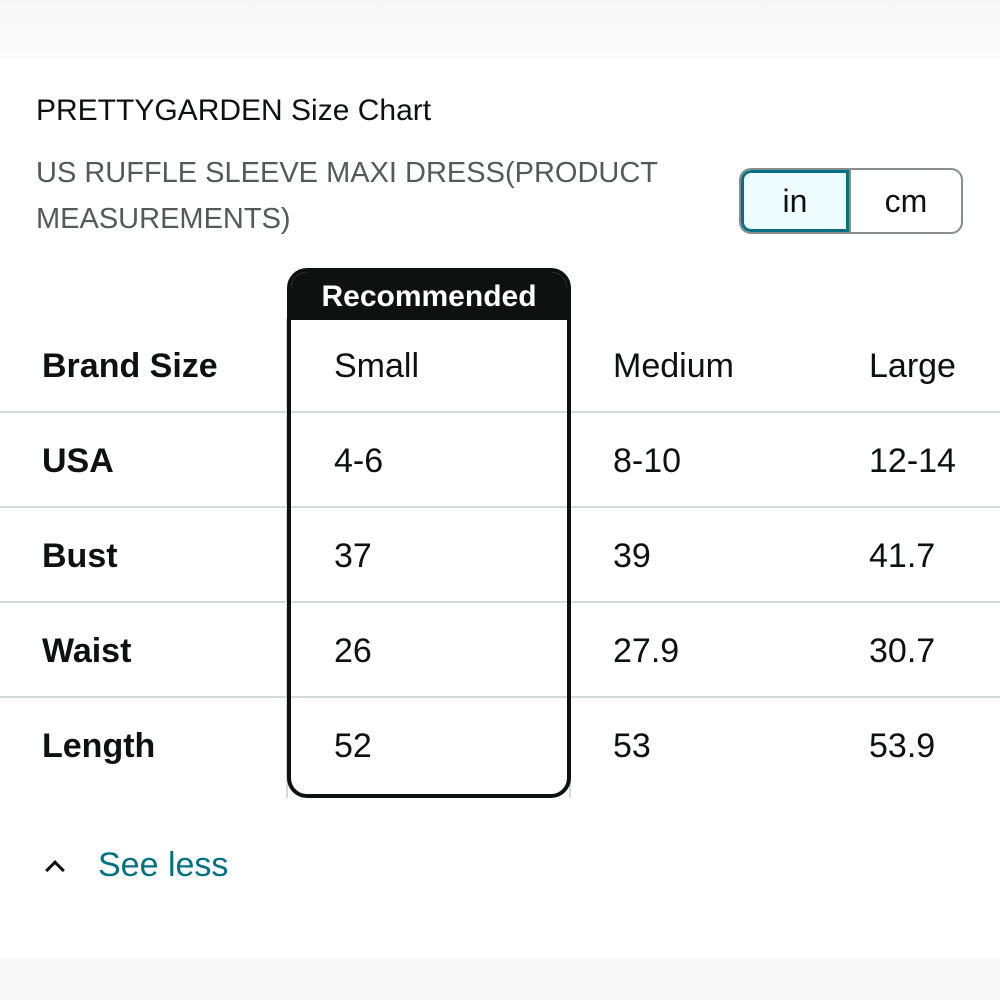 This screenshot has height=1000, width=1000. What do you see at coordinates (902, 556) in the screenshot?
I see `table-cell: 41.7` at bounding box center [902, 556].